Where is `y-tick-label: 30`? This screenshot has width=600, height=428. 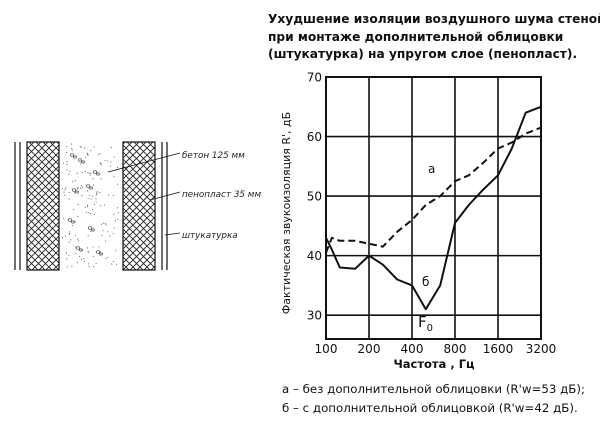
y-tick-label: 30 is located at coordinates (314, 316).